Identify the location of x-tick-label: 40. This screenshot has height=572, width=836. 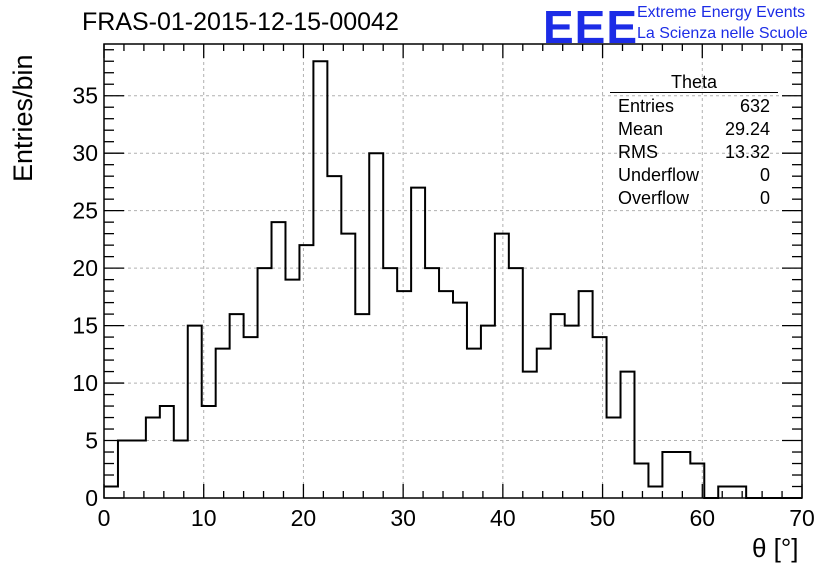
(503, 518).